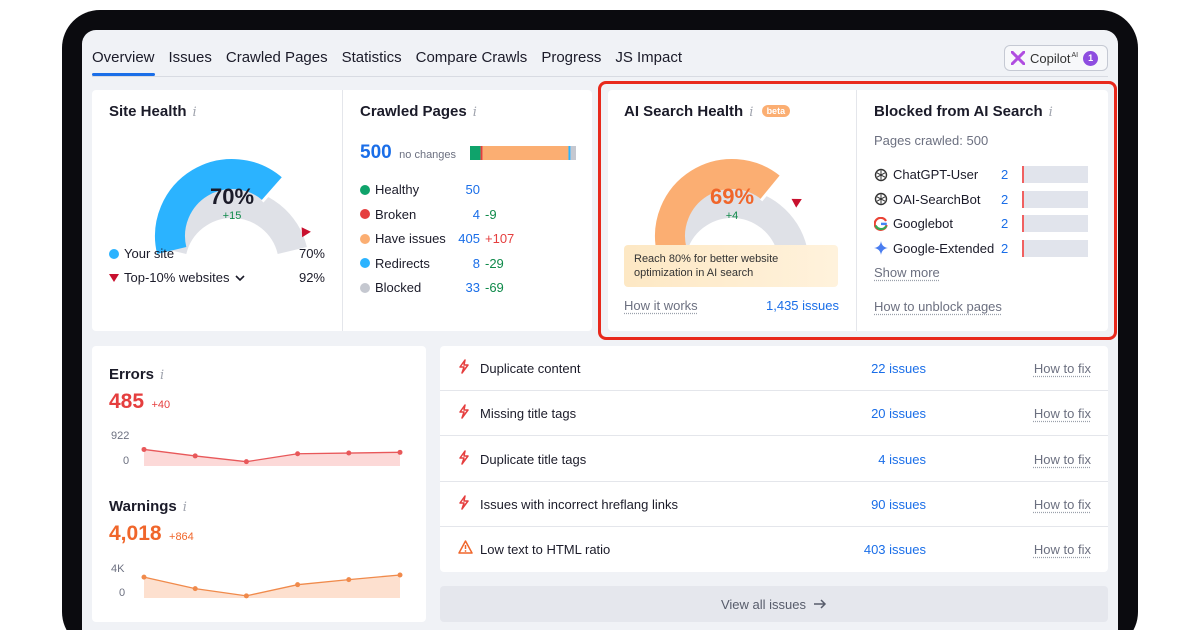  What do you see at coordinates (500, 238) in the screenshot?
I see `crawled-row-delta: +107` at bounding box center [500, 238].